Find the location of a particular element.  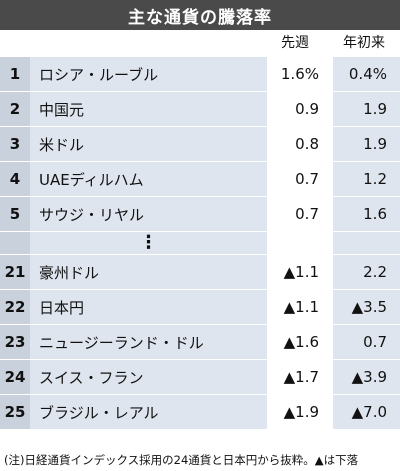

currency-name-cell: ⋮ is located at coordinates (148, 243).